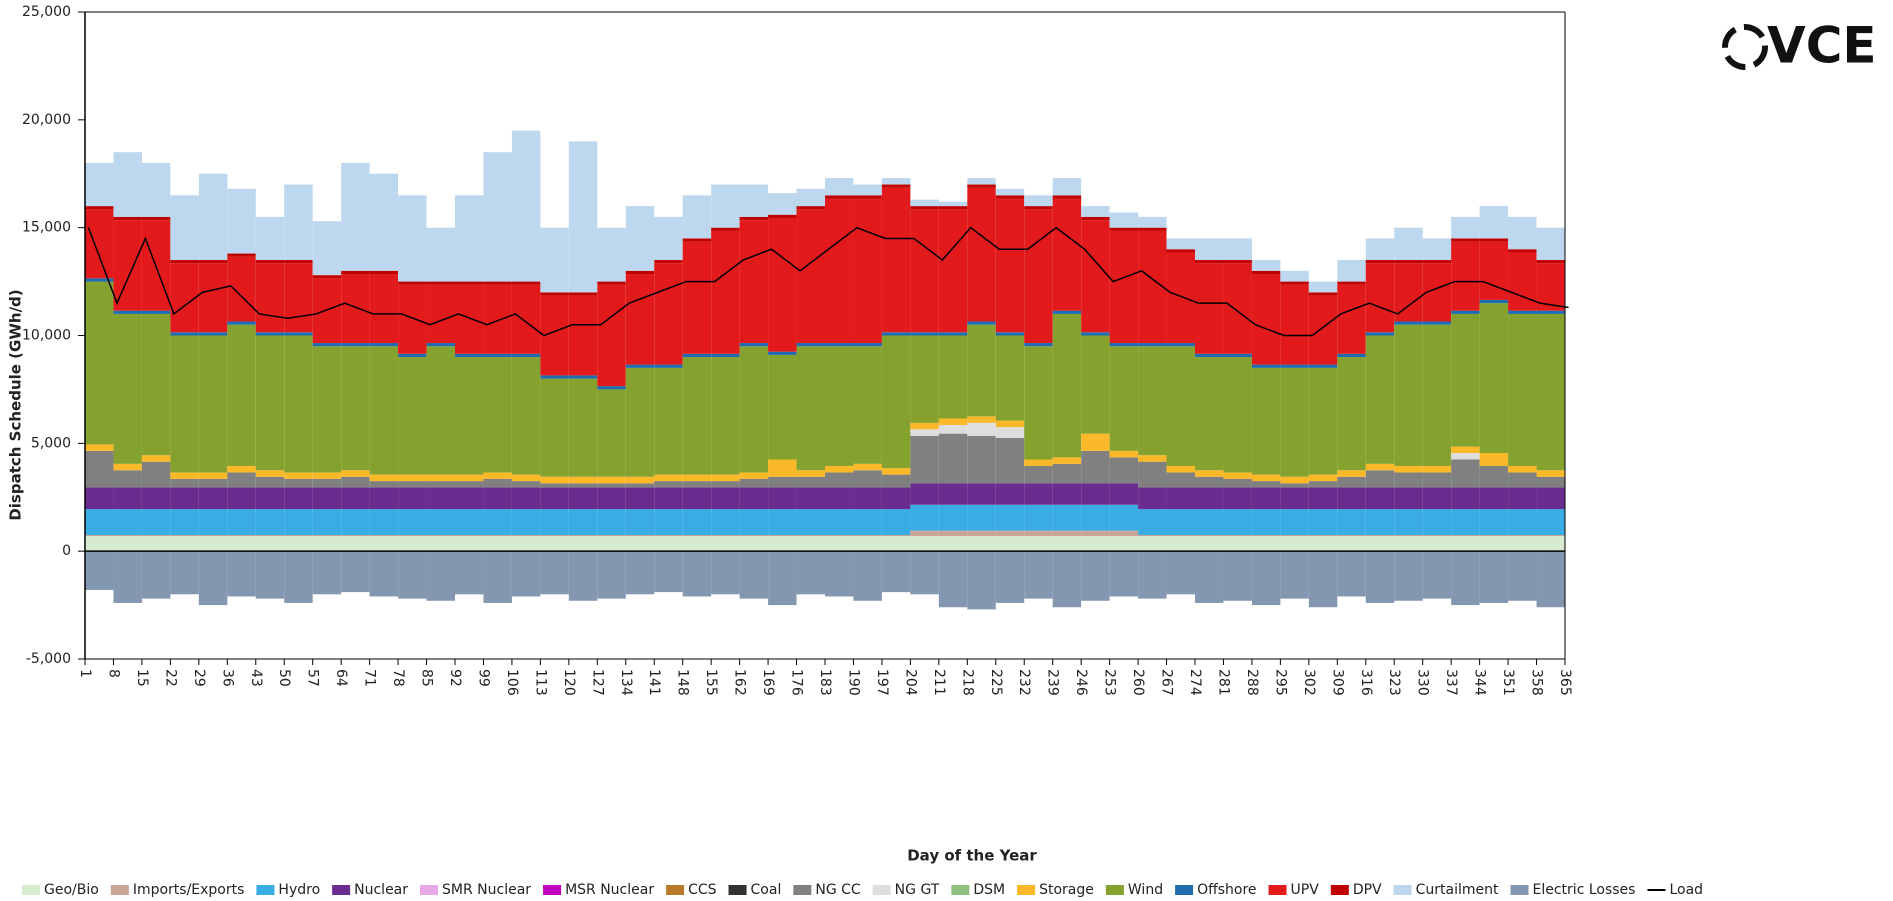 The image size is (1893, 901). Describe the element at coordinates (540, 682) in the screenshot. I see `x-tick-label: 113` at that location.